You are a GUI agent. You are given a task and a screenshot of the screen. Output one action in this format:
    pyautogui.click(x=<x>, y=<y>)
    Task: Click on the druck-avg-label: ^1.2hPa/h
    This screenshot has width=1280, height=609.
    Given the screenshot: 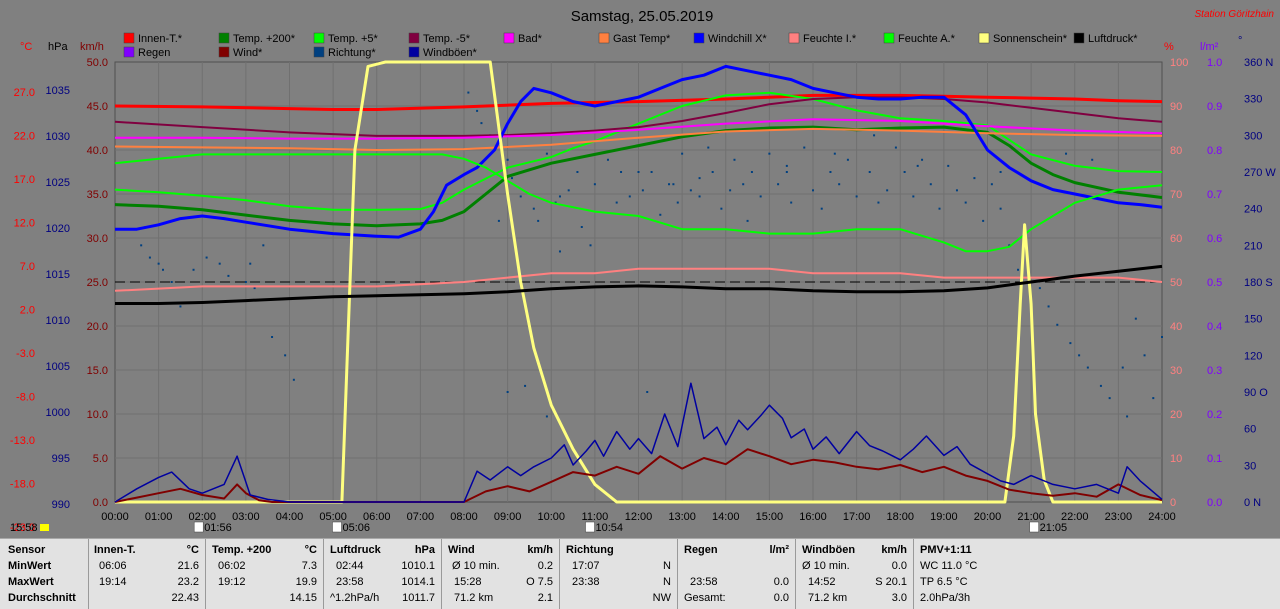 What is the action you would take?
    pyautogui.click(x=355, y=598)
    